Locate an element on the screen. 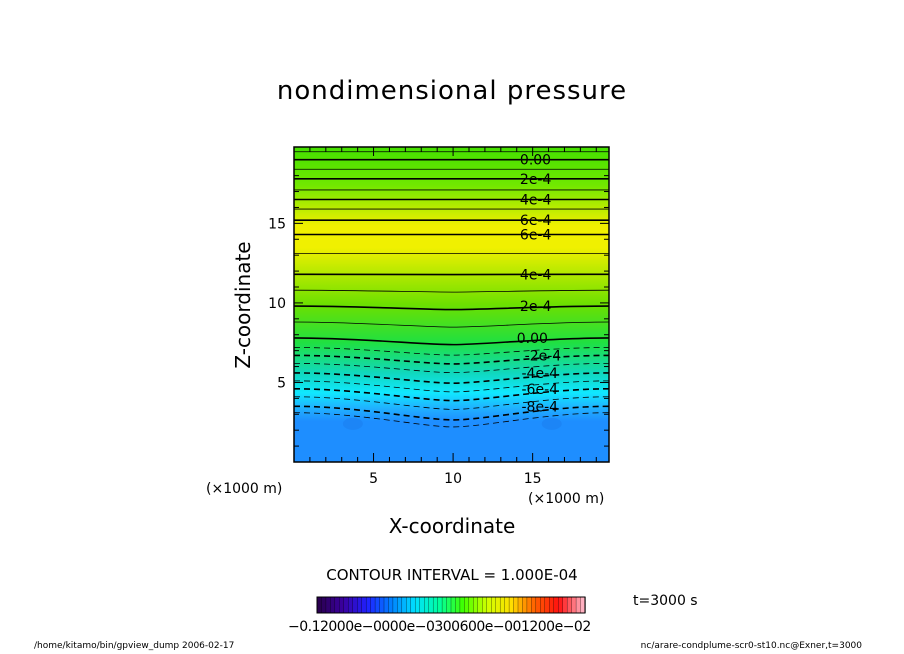  x-tick-label: 15 is located at coordinates (533, 479).